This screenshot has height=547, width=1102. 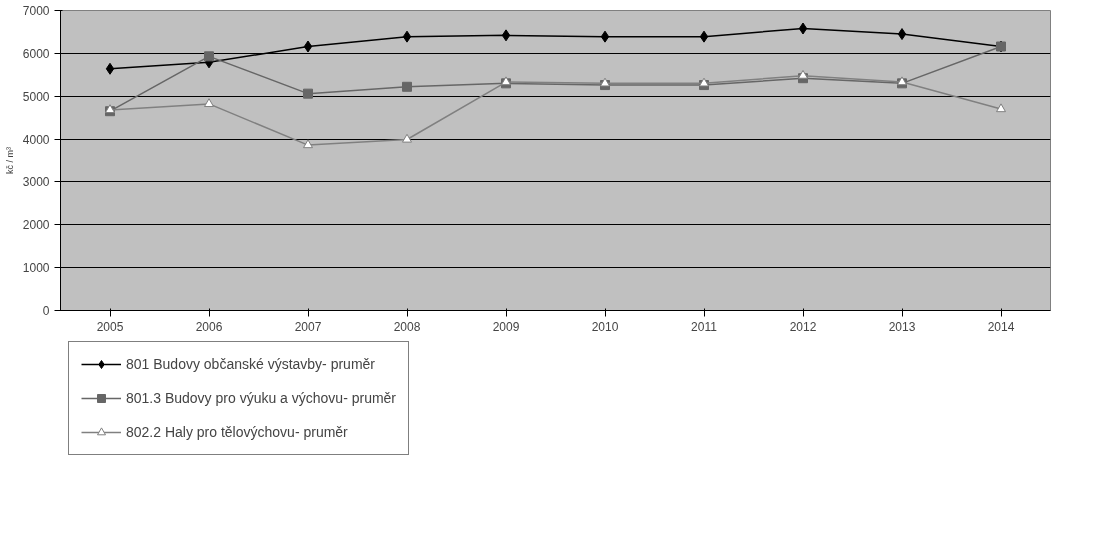 What do you see at coordinates (308, 326) in the screenshot?
I see `x-tick-label: 2007` at bounding box center [308, 326].